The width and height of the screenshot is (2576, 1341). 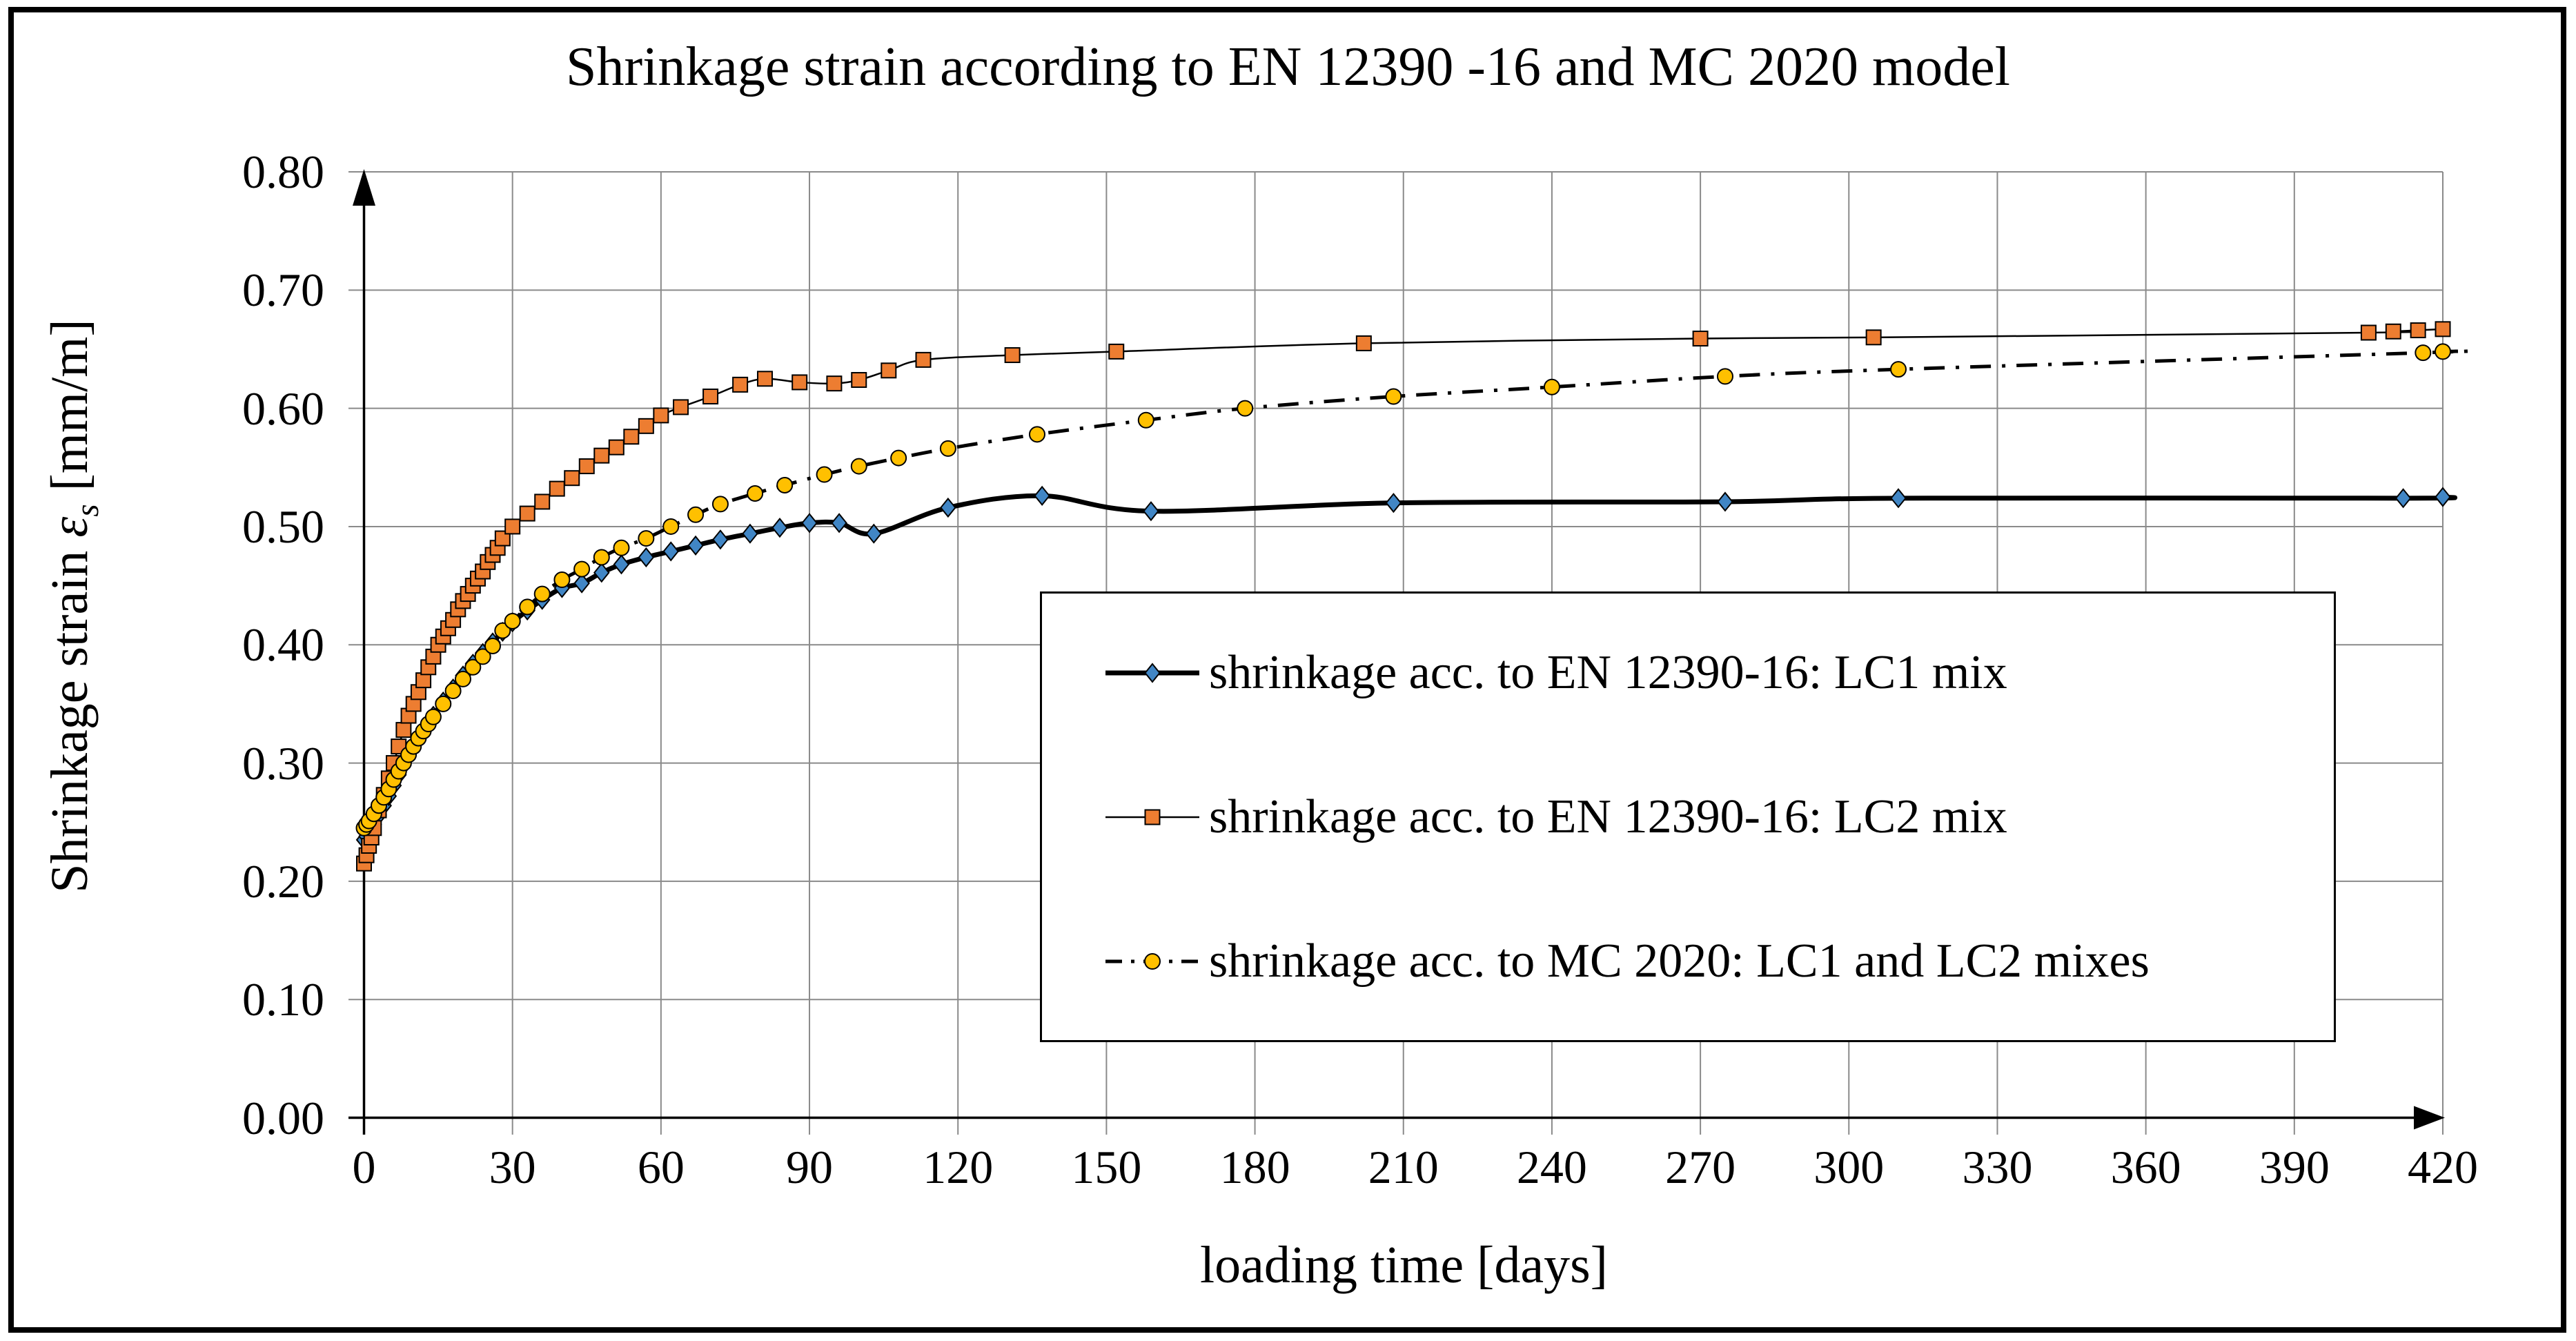 What do you see at coordinates (1152, 817) in the screenshot?
I see `legend-line-square-icon` at bounding box center [1152, 817].